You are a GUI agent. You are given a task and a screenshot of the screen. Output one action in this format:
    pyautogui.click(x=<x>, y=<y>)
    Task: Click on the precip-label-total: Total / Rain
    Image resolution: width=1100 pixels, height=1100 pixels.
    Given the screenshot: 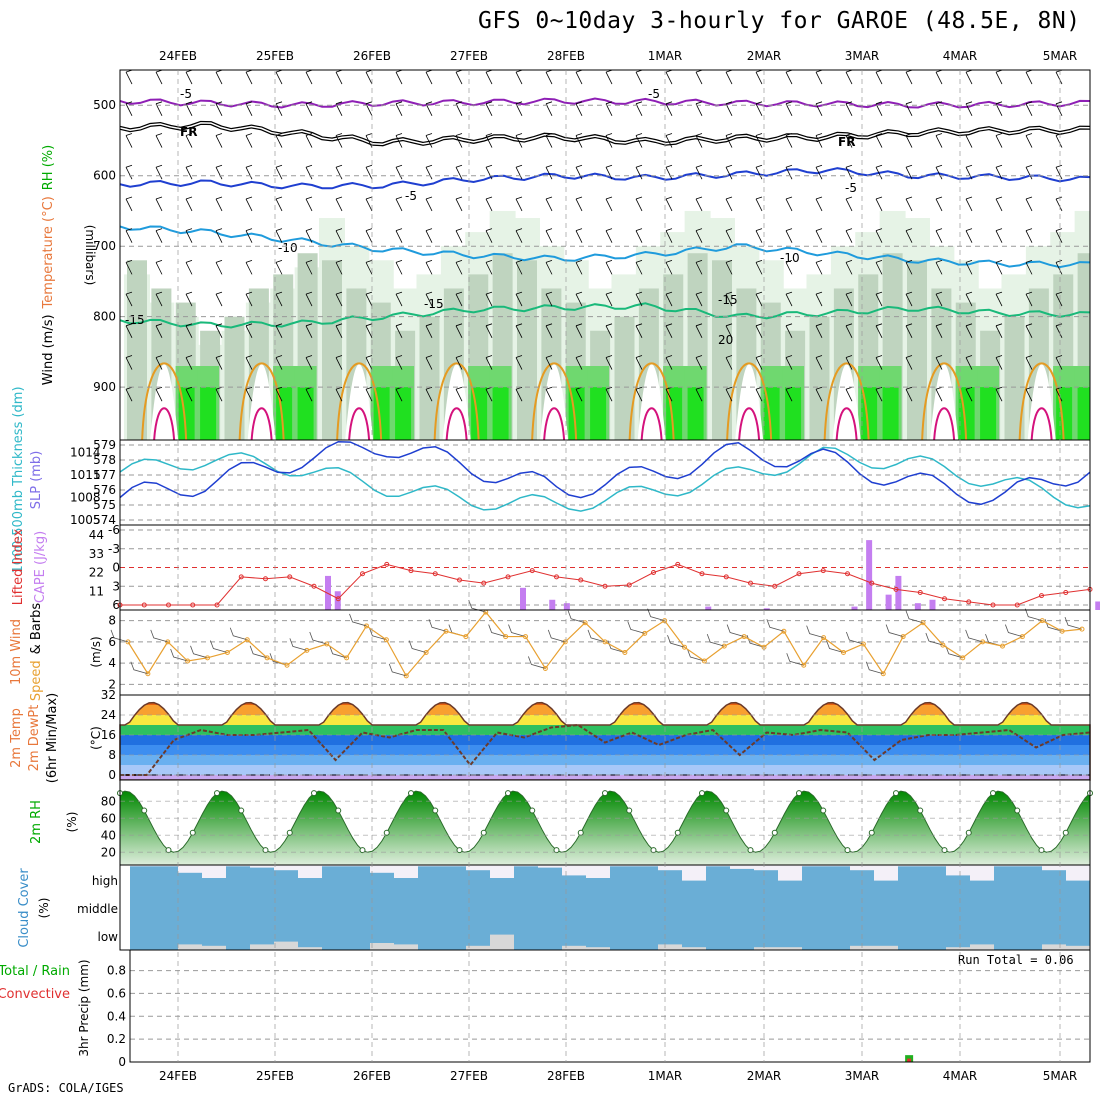 What is the action you would take?
    pyautogui.click(x=35, y=971)
    